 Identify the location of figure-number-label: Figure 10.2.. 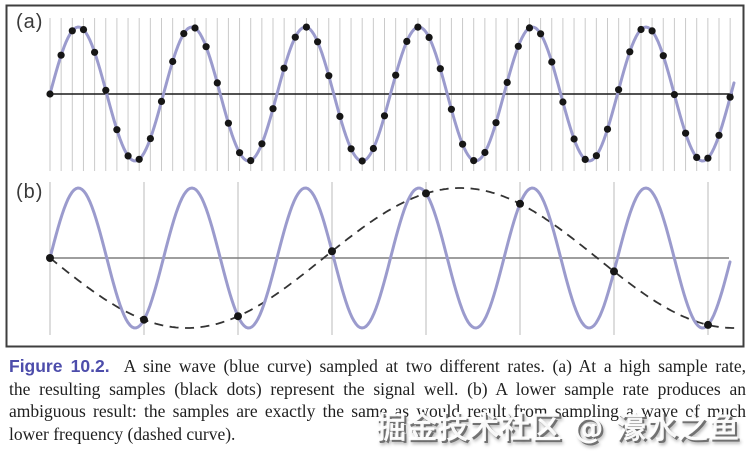
(59, 366).